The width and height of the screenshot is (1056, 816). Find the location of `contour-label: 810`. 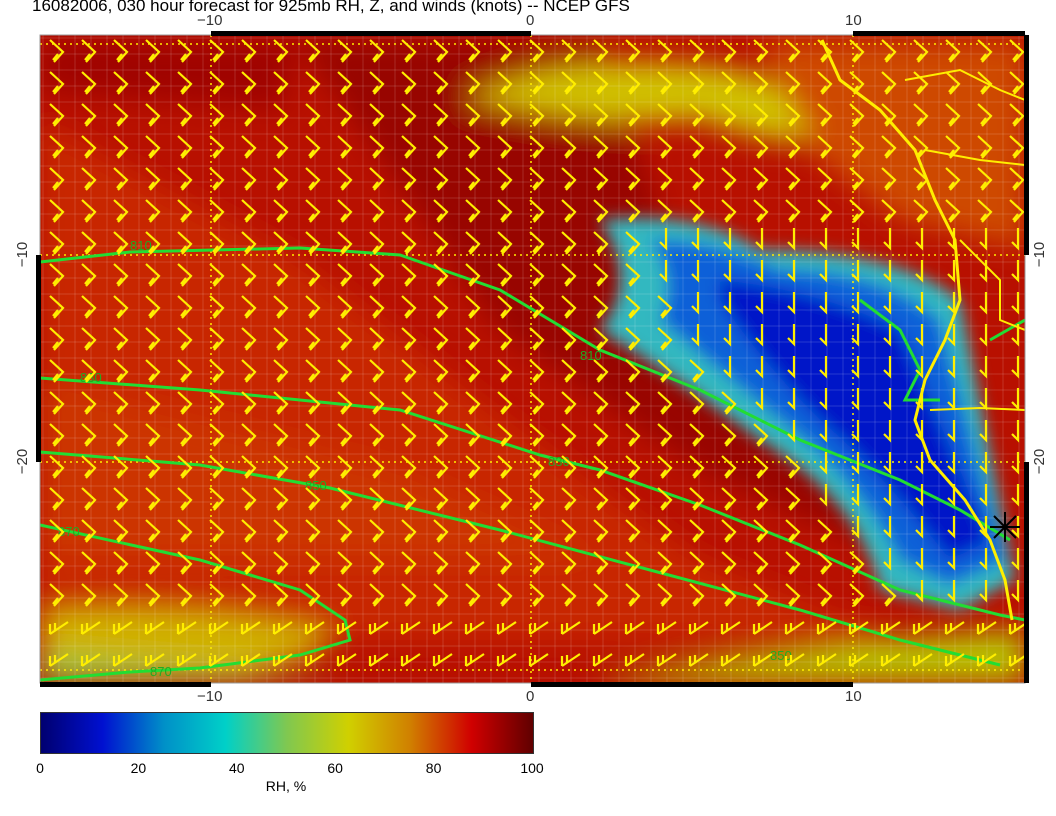

contour-label: 810 is located at coordinates (141, 245).